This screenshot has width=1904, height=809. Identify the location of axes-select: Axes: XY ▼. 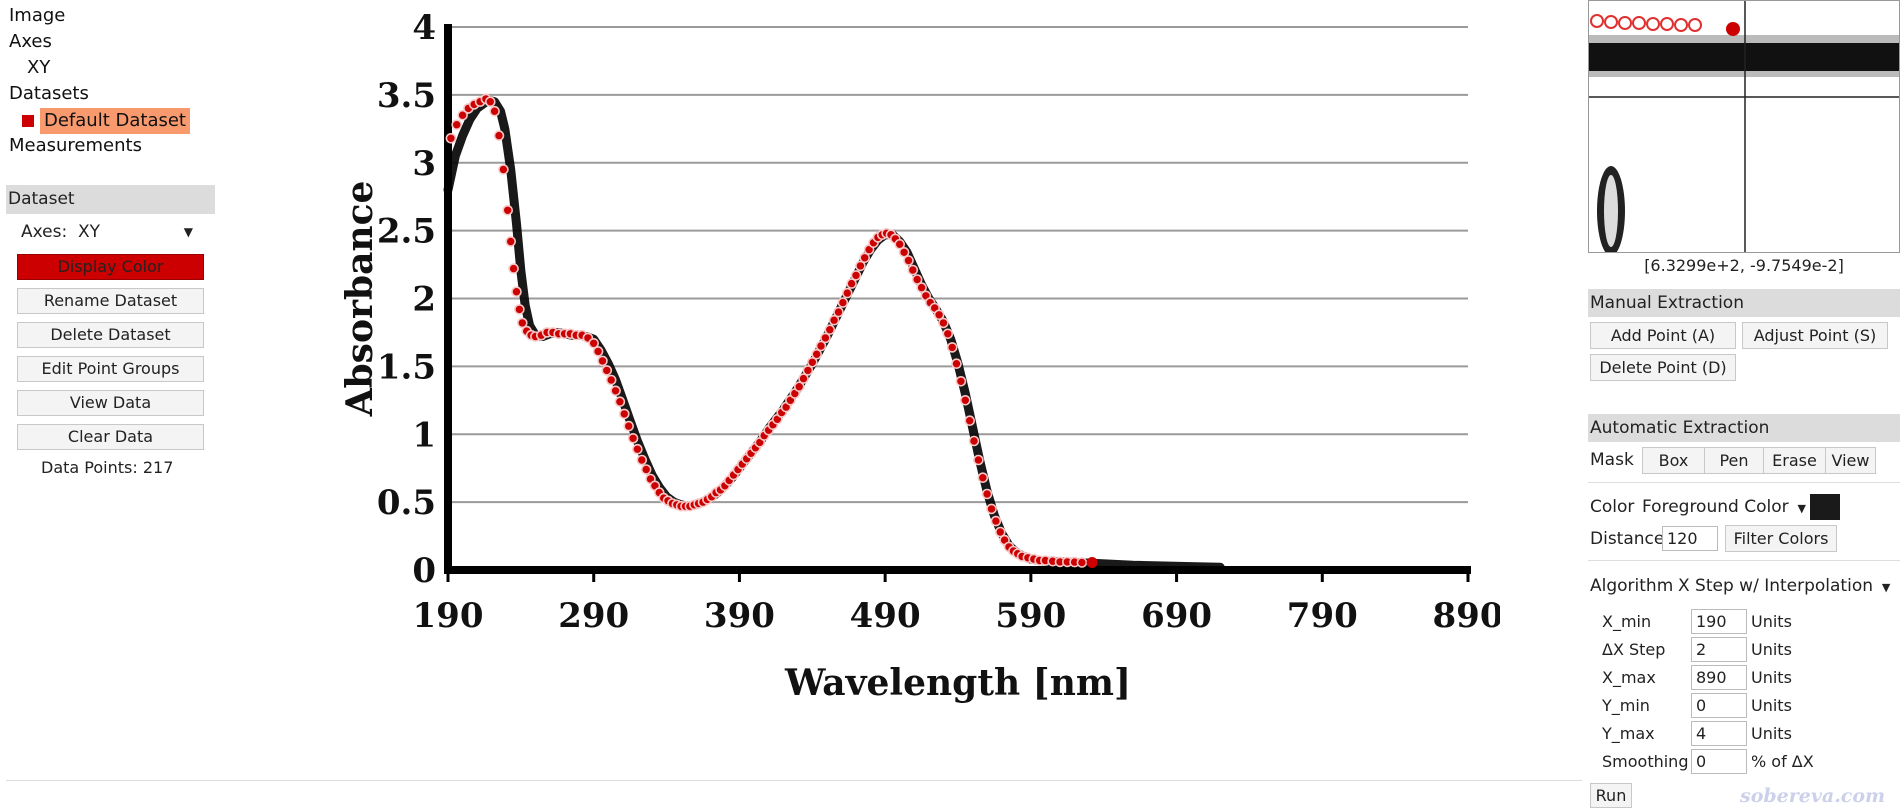
(107, 232).